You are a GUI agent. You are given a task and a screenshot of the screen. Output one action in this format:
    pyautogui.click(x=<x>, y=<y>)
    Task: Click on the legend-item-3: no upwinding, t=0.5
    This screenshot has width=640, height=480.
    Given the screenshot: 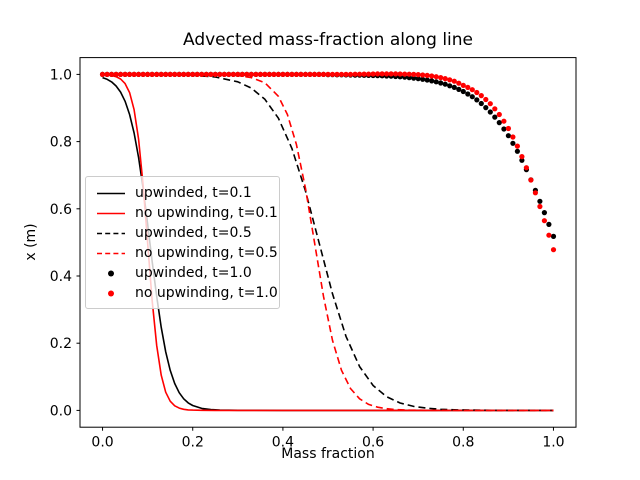 What is the action you would take?
    pyautogui.click(x=187, y=253)
    